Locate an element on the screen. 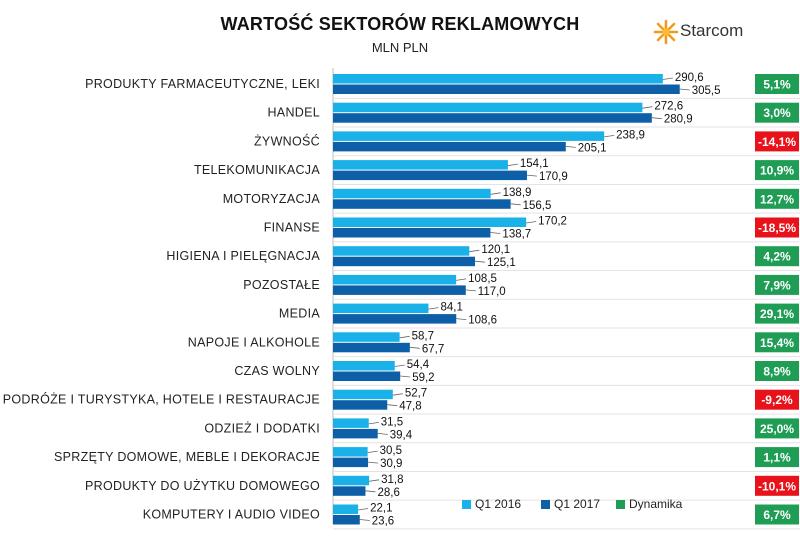 This screenshot has width=800, height=539. value-label-q1-2016: 30,5 is located at coordinates (391, 451).